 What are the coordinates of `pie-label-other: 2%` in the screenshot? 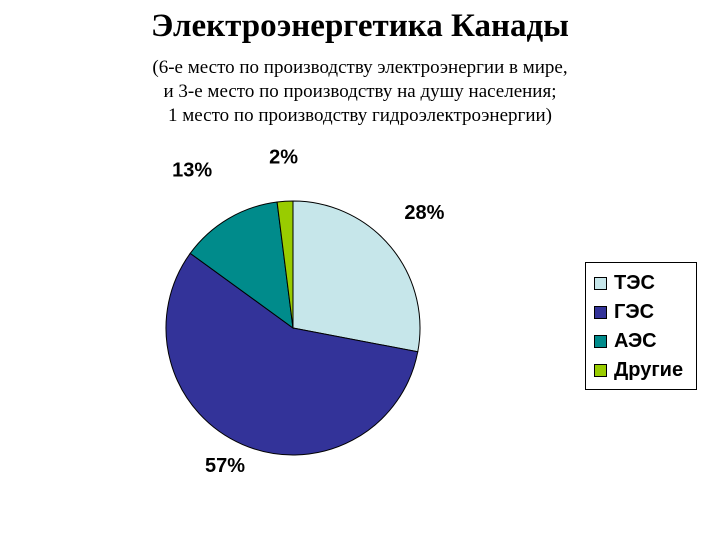 It's located at (283, 157).